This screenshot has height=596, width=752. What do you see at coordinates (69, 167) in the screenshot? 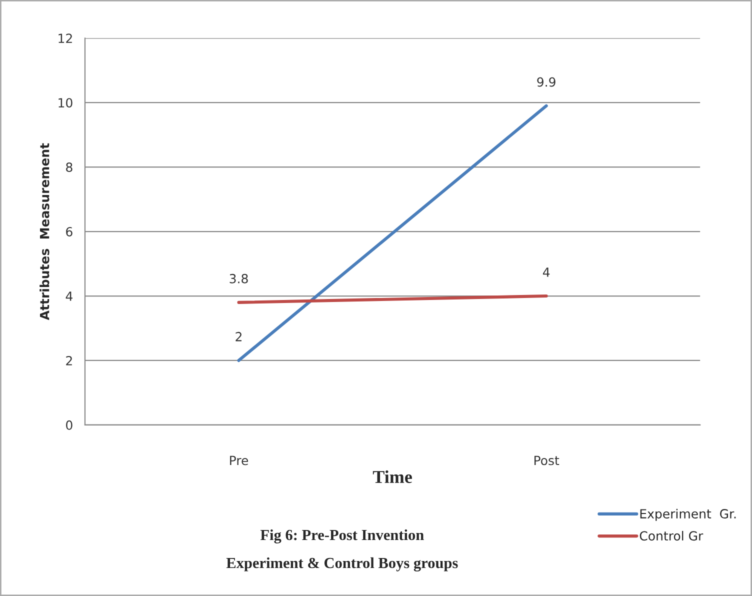
I see `y-tick-label: 8` at bounding box center [69, 167].